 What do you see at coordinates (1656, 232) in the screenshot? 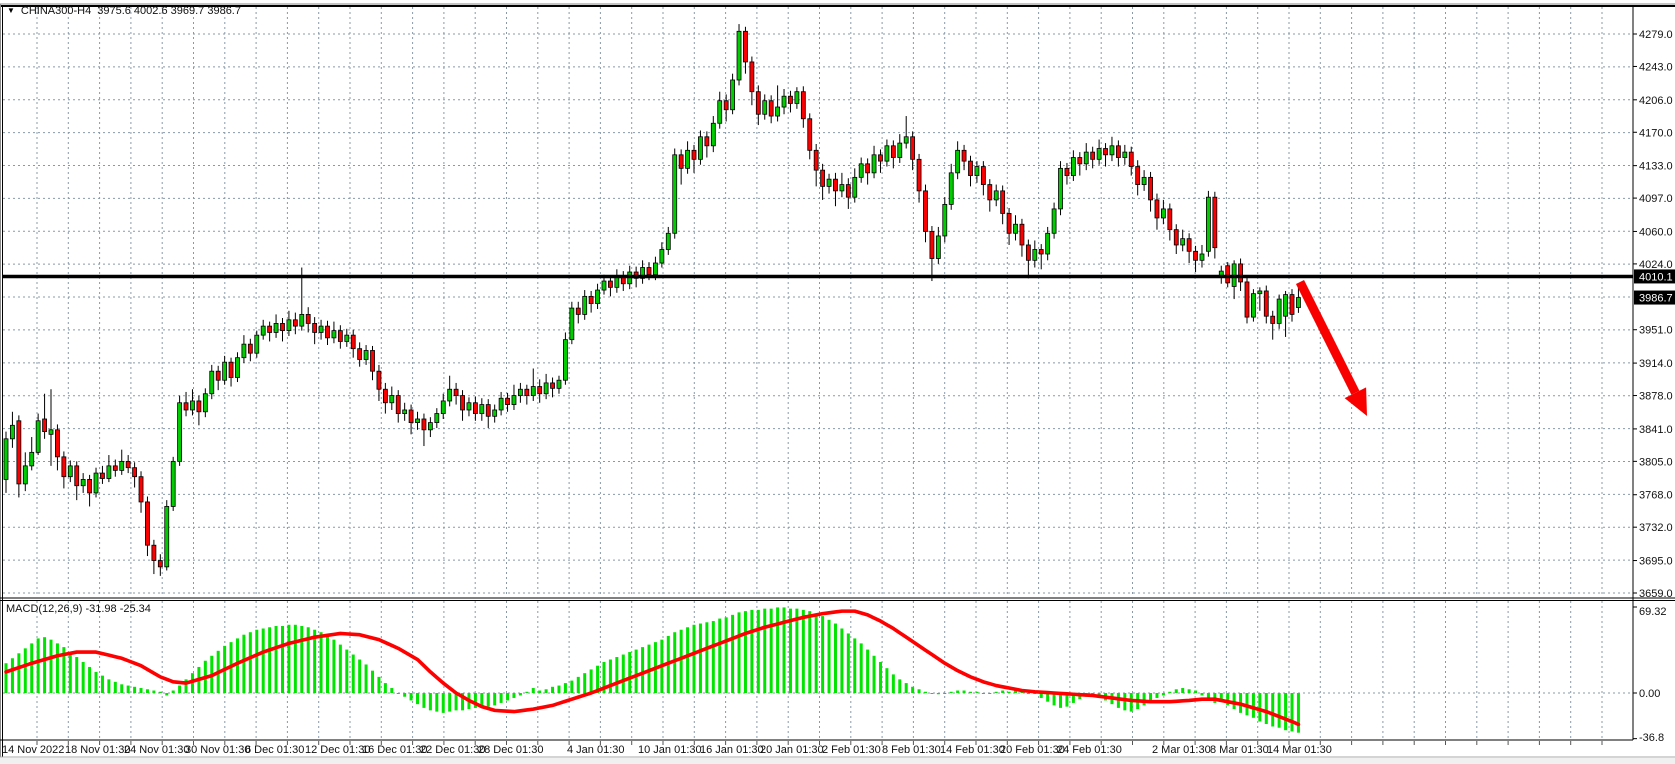
I see `price-axis-label: 4060.0` at bounding box center [1656, 232].